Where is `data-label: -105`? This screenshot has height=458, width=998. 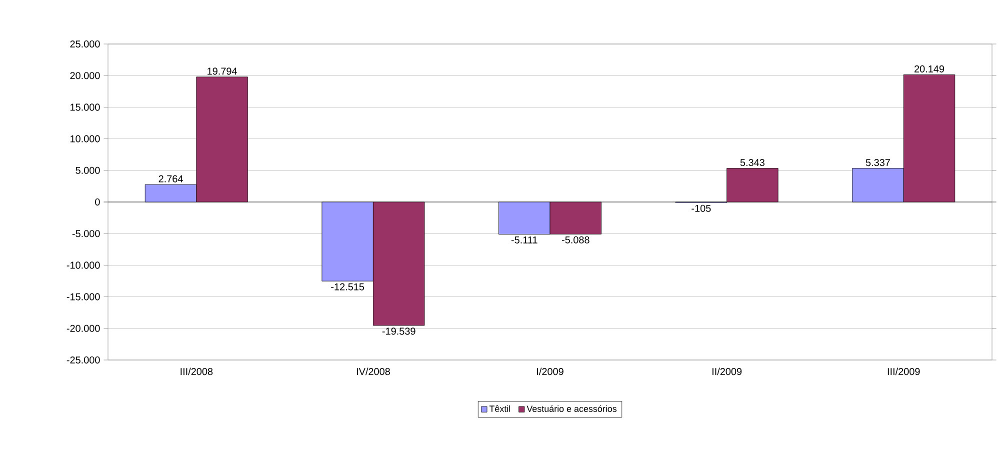 data-label: -105 is located at coordinates (701, 208).